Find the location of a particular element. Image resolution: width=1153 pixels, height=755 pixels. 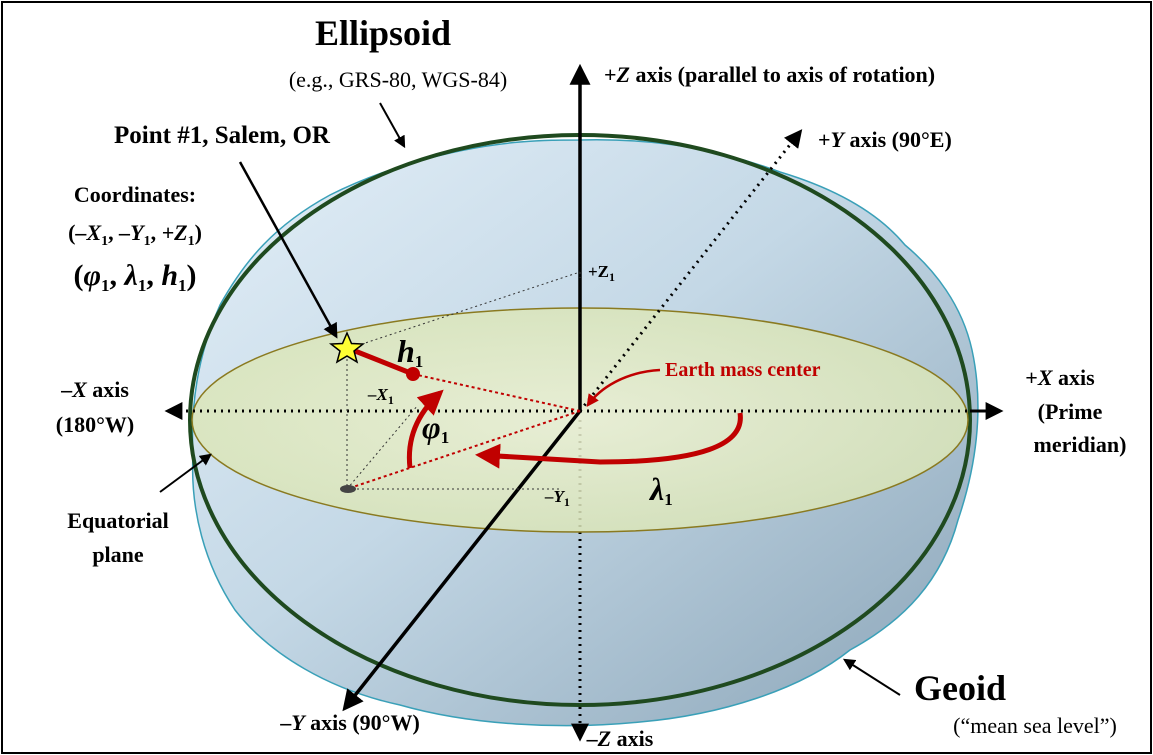

geoid-pointer-arrow is located at coordinates (871, 677).